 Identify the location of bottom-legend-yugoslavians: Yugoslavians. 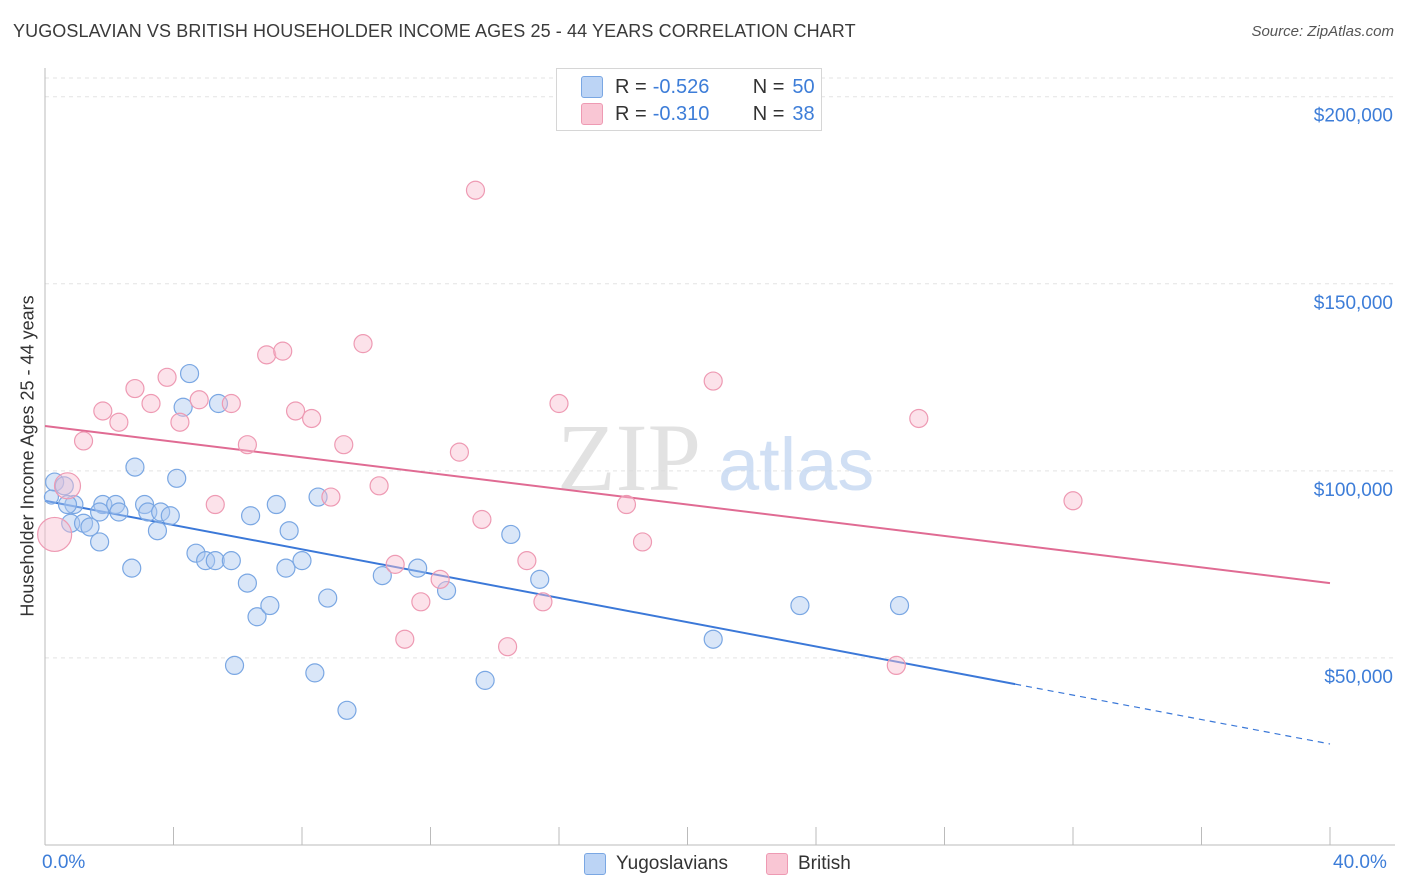
(656, 864).